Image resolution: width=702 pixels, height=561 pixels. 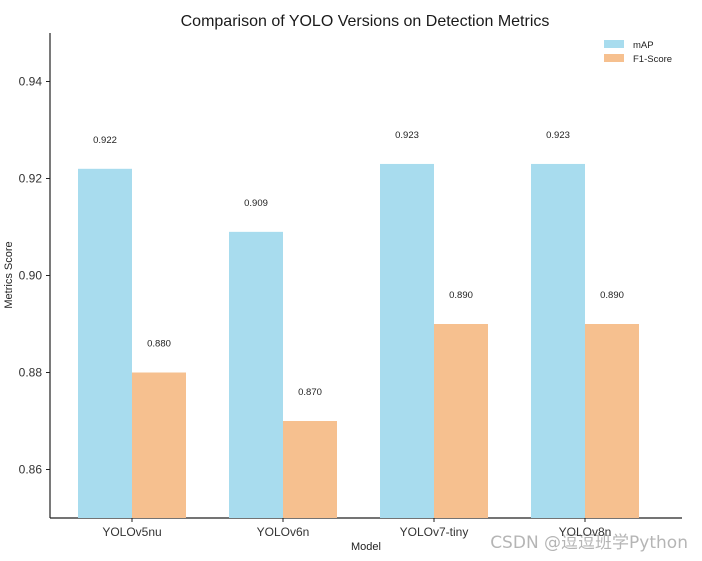 What do you see at coordinates (310, 392) in the screenshot?
I see `data-label: 0.870` at bounding box center [310, 392].